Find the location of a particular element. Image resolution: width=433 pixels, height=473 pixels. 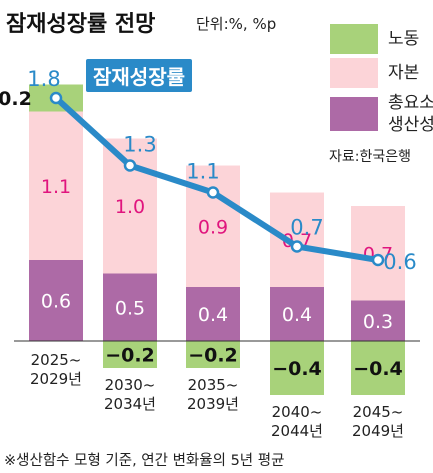

x-tick-label-3: 2040~ 2044년 is located at coordinates (297, 421).